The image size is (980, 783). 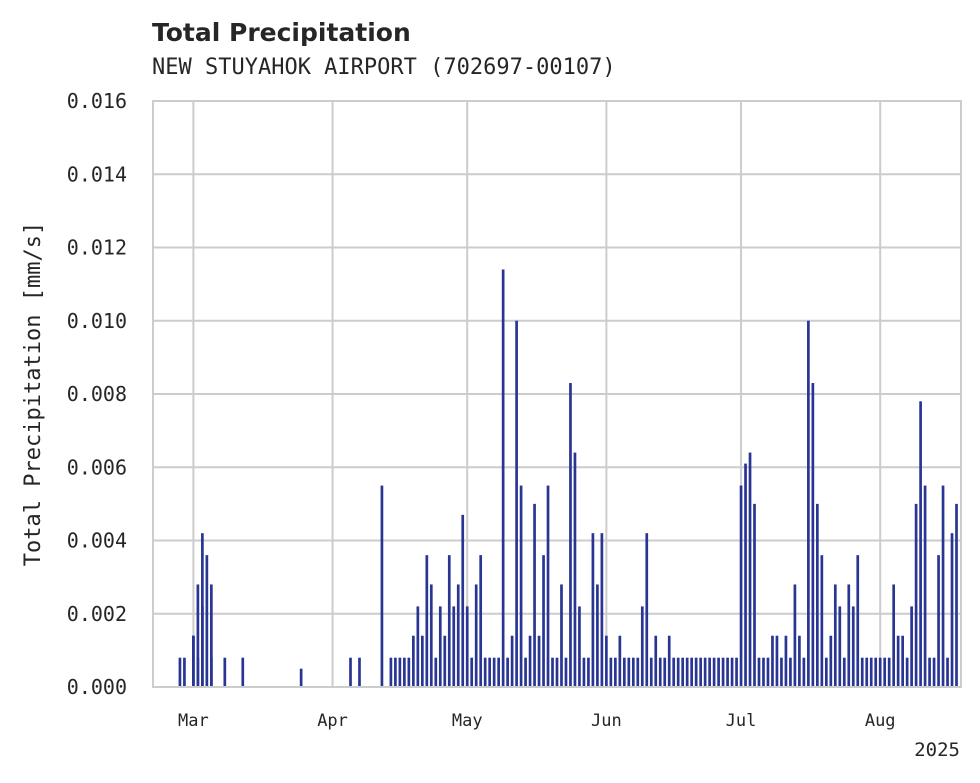 I want to click on y-tick-label: 0.002, so click(x=97, y=614).